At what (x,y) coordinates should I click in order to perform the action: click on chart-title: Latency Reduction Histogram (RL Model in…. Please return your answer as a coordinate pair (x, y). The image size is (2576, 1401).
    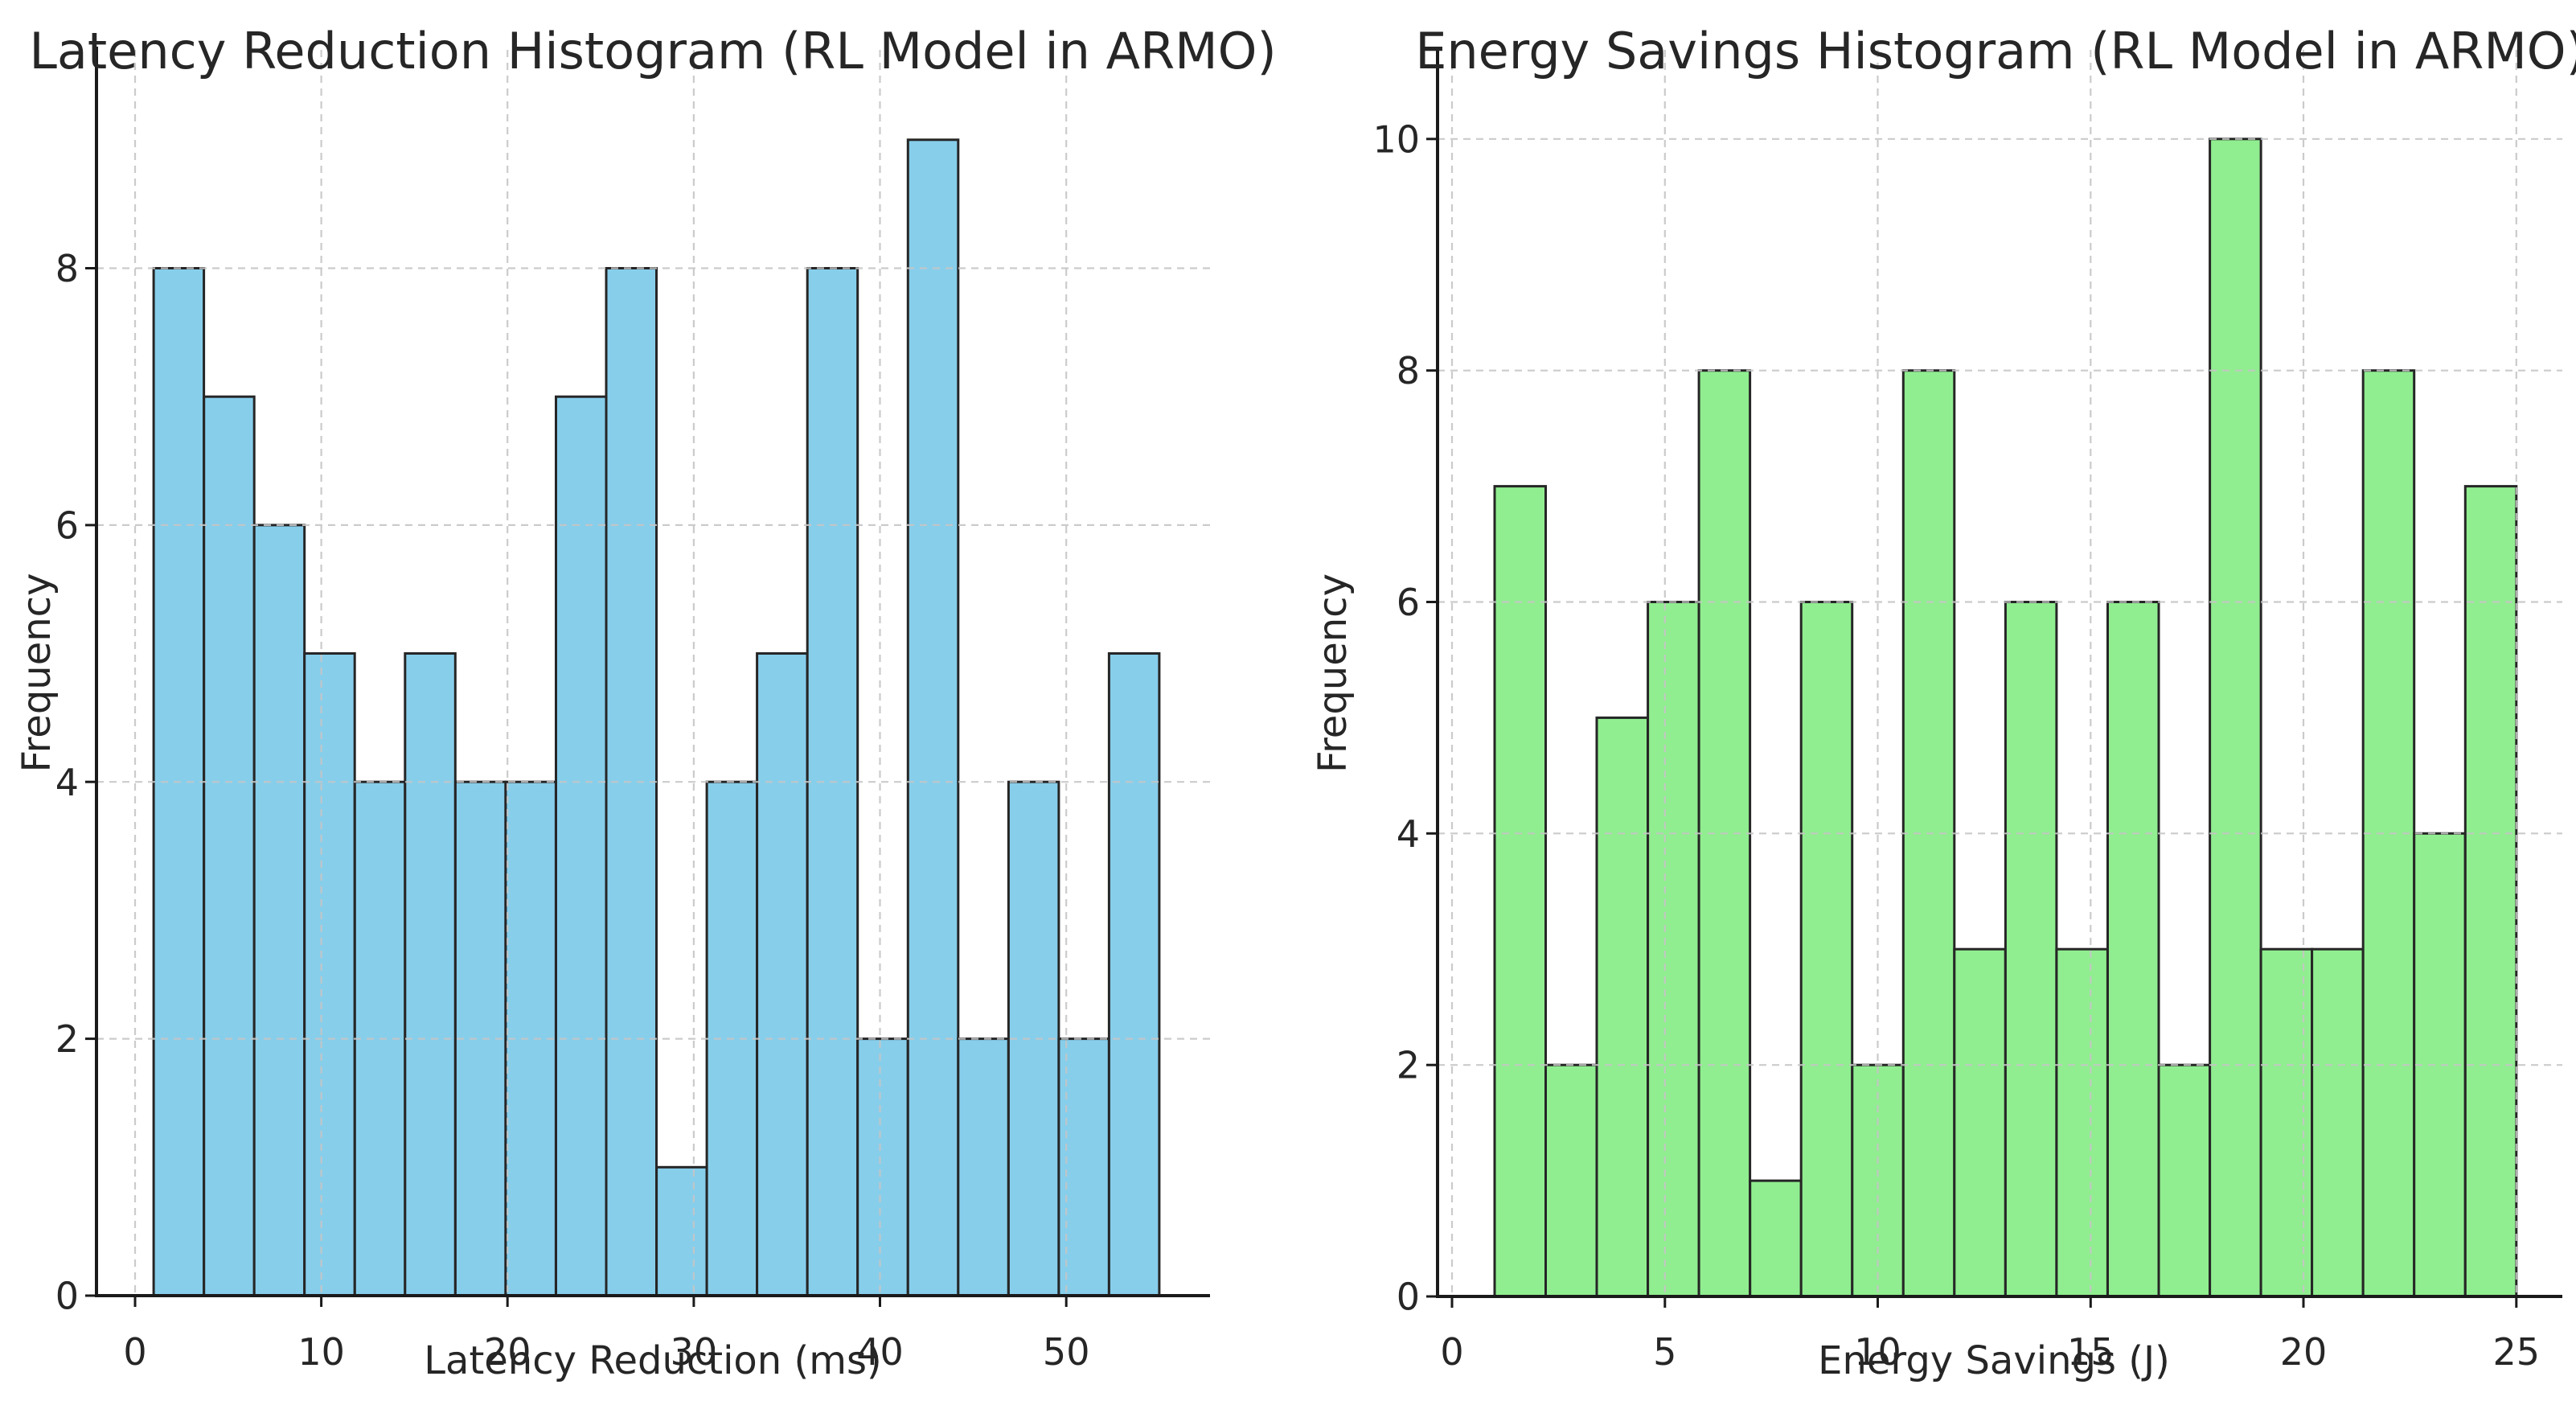
    Looking at the image, I should click on (653, 51).